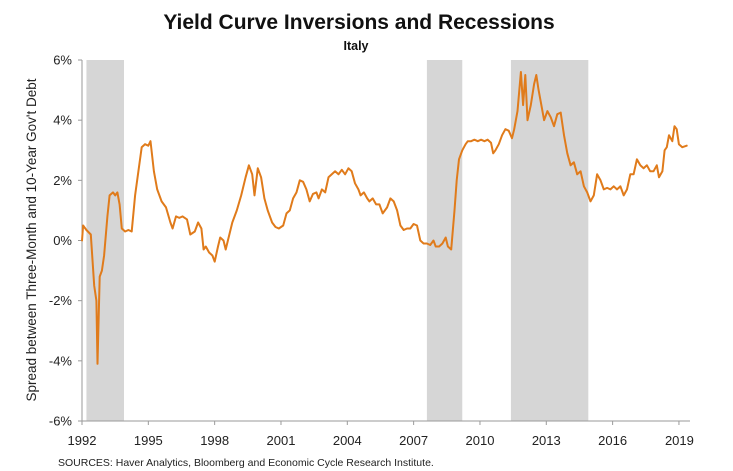 The height and width of the screenshot is (471, 733). What do you see at coordinates (546, 440) in the screenshot?
I see `x-tick-label-7: 2013` at bounding box center [546, 440].